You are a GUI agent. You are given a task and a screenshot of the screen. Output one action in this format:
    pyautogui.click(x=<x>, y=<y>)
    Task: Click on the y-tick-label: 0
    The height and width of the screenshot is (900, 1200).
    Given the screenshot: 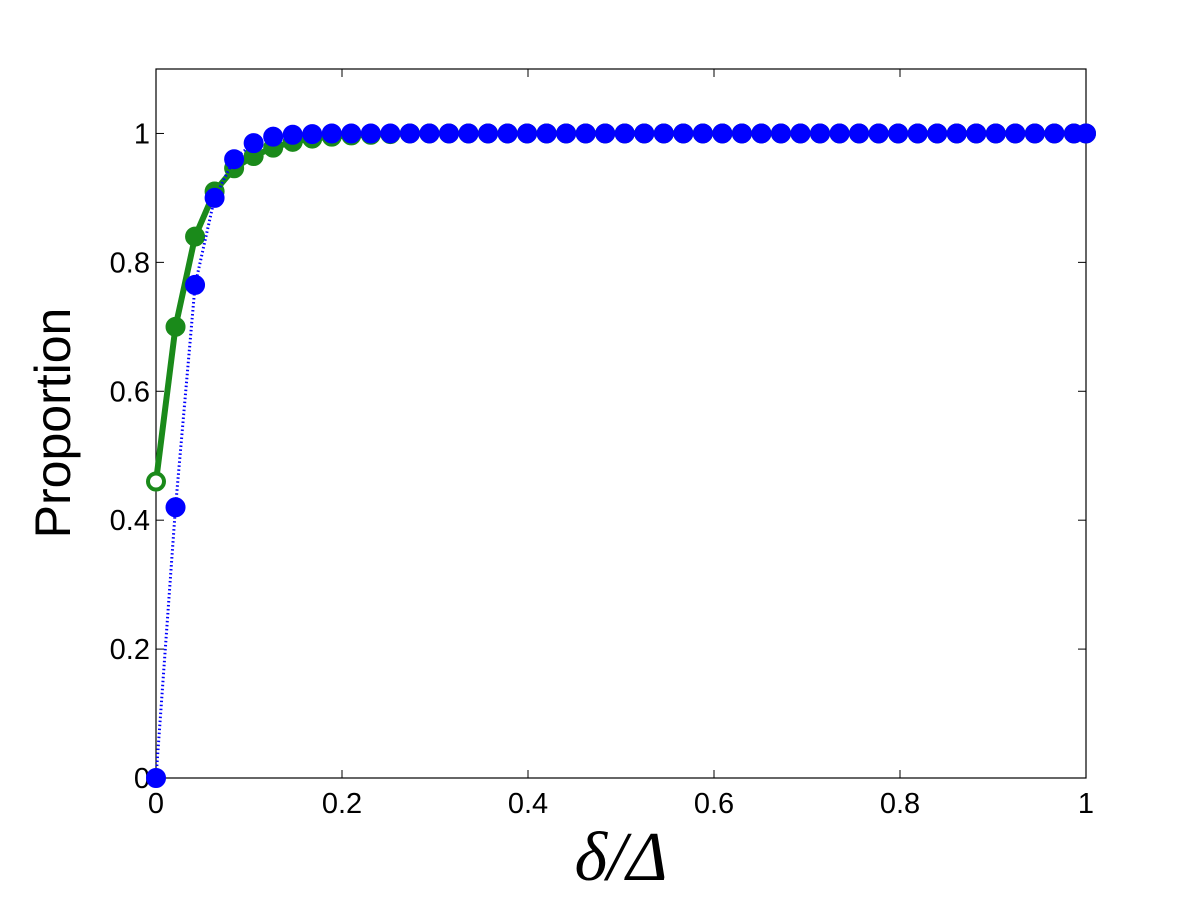 What is the action you would take?
    pyautogui.click(x=142, y=779)
    